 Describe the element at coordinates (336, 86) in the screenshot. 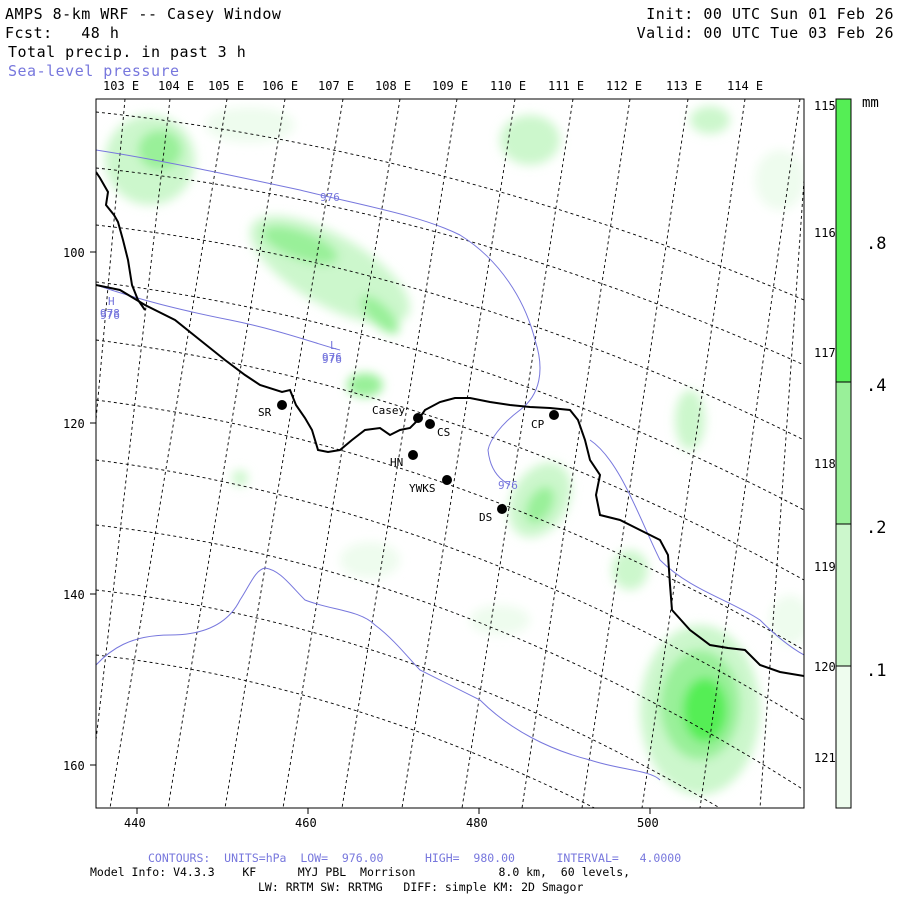

I see `longitude-label: 107 E` at that location.